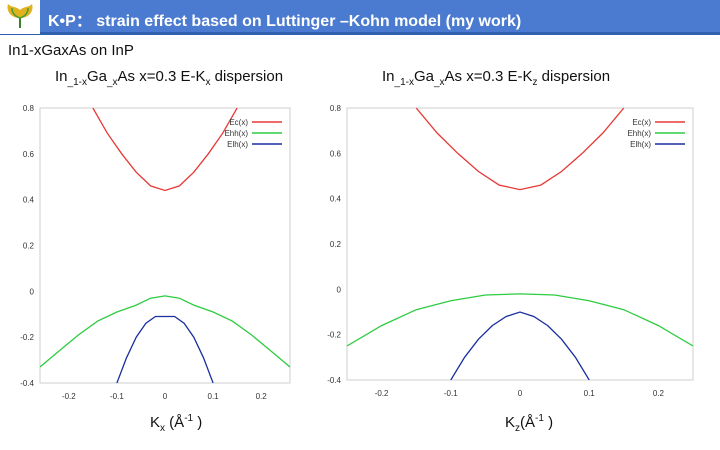 This screenshot has height=450, width=720. I want to click on chart-2-heading: In_1-xGa_xAs x=0.3 E-Kz dispersion, so click(496, 78).